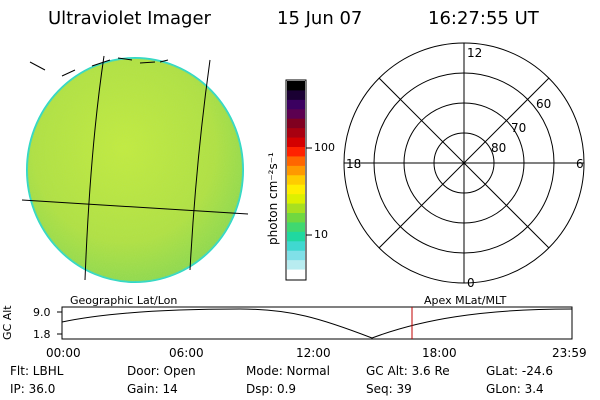  Describe the element at coordinates (271, 389) in the screenshot. I see `info-dsp: Dsp: 0.9` at that location.